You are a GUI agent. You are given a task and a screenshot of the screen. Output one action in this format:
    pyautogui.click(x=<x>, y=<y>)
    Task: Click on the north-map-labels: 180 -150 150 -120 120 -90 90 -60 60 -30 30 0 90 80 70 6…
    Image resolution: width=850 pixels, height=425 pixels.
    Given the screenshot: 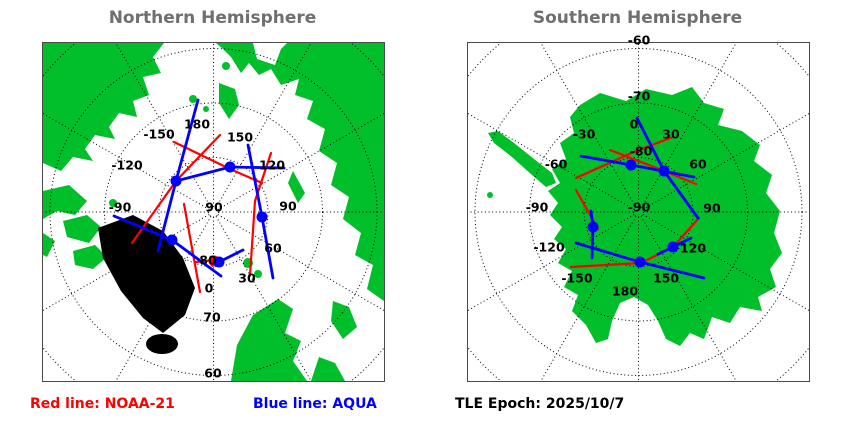 What is the action you would take?
    pyautogui.click(x=203, y=249)
    